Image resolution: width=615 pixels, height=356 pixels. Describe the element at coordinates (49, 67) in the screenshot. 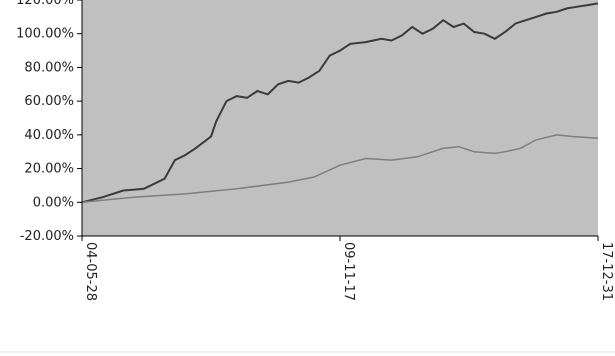

I see `y-tick-label-2: 80.00%` at that location.